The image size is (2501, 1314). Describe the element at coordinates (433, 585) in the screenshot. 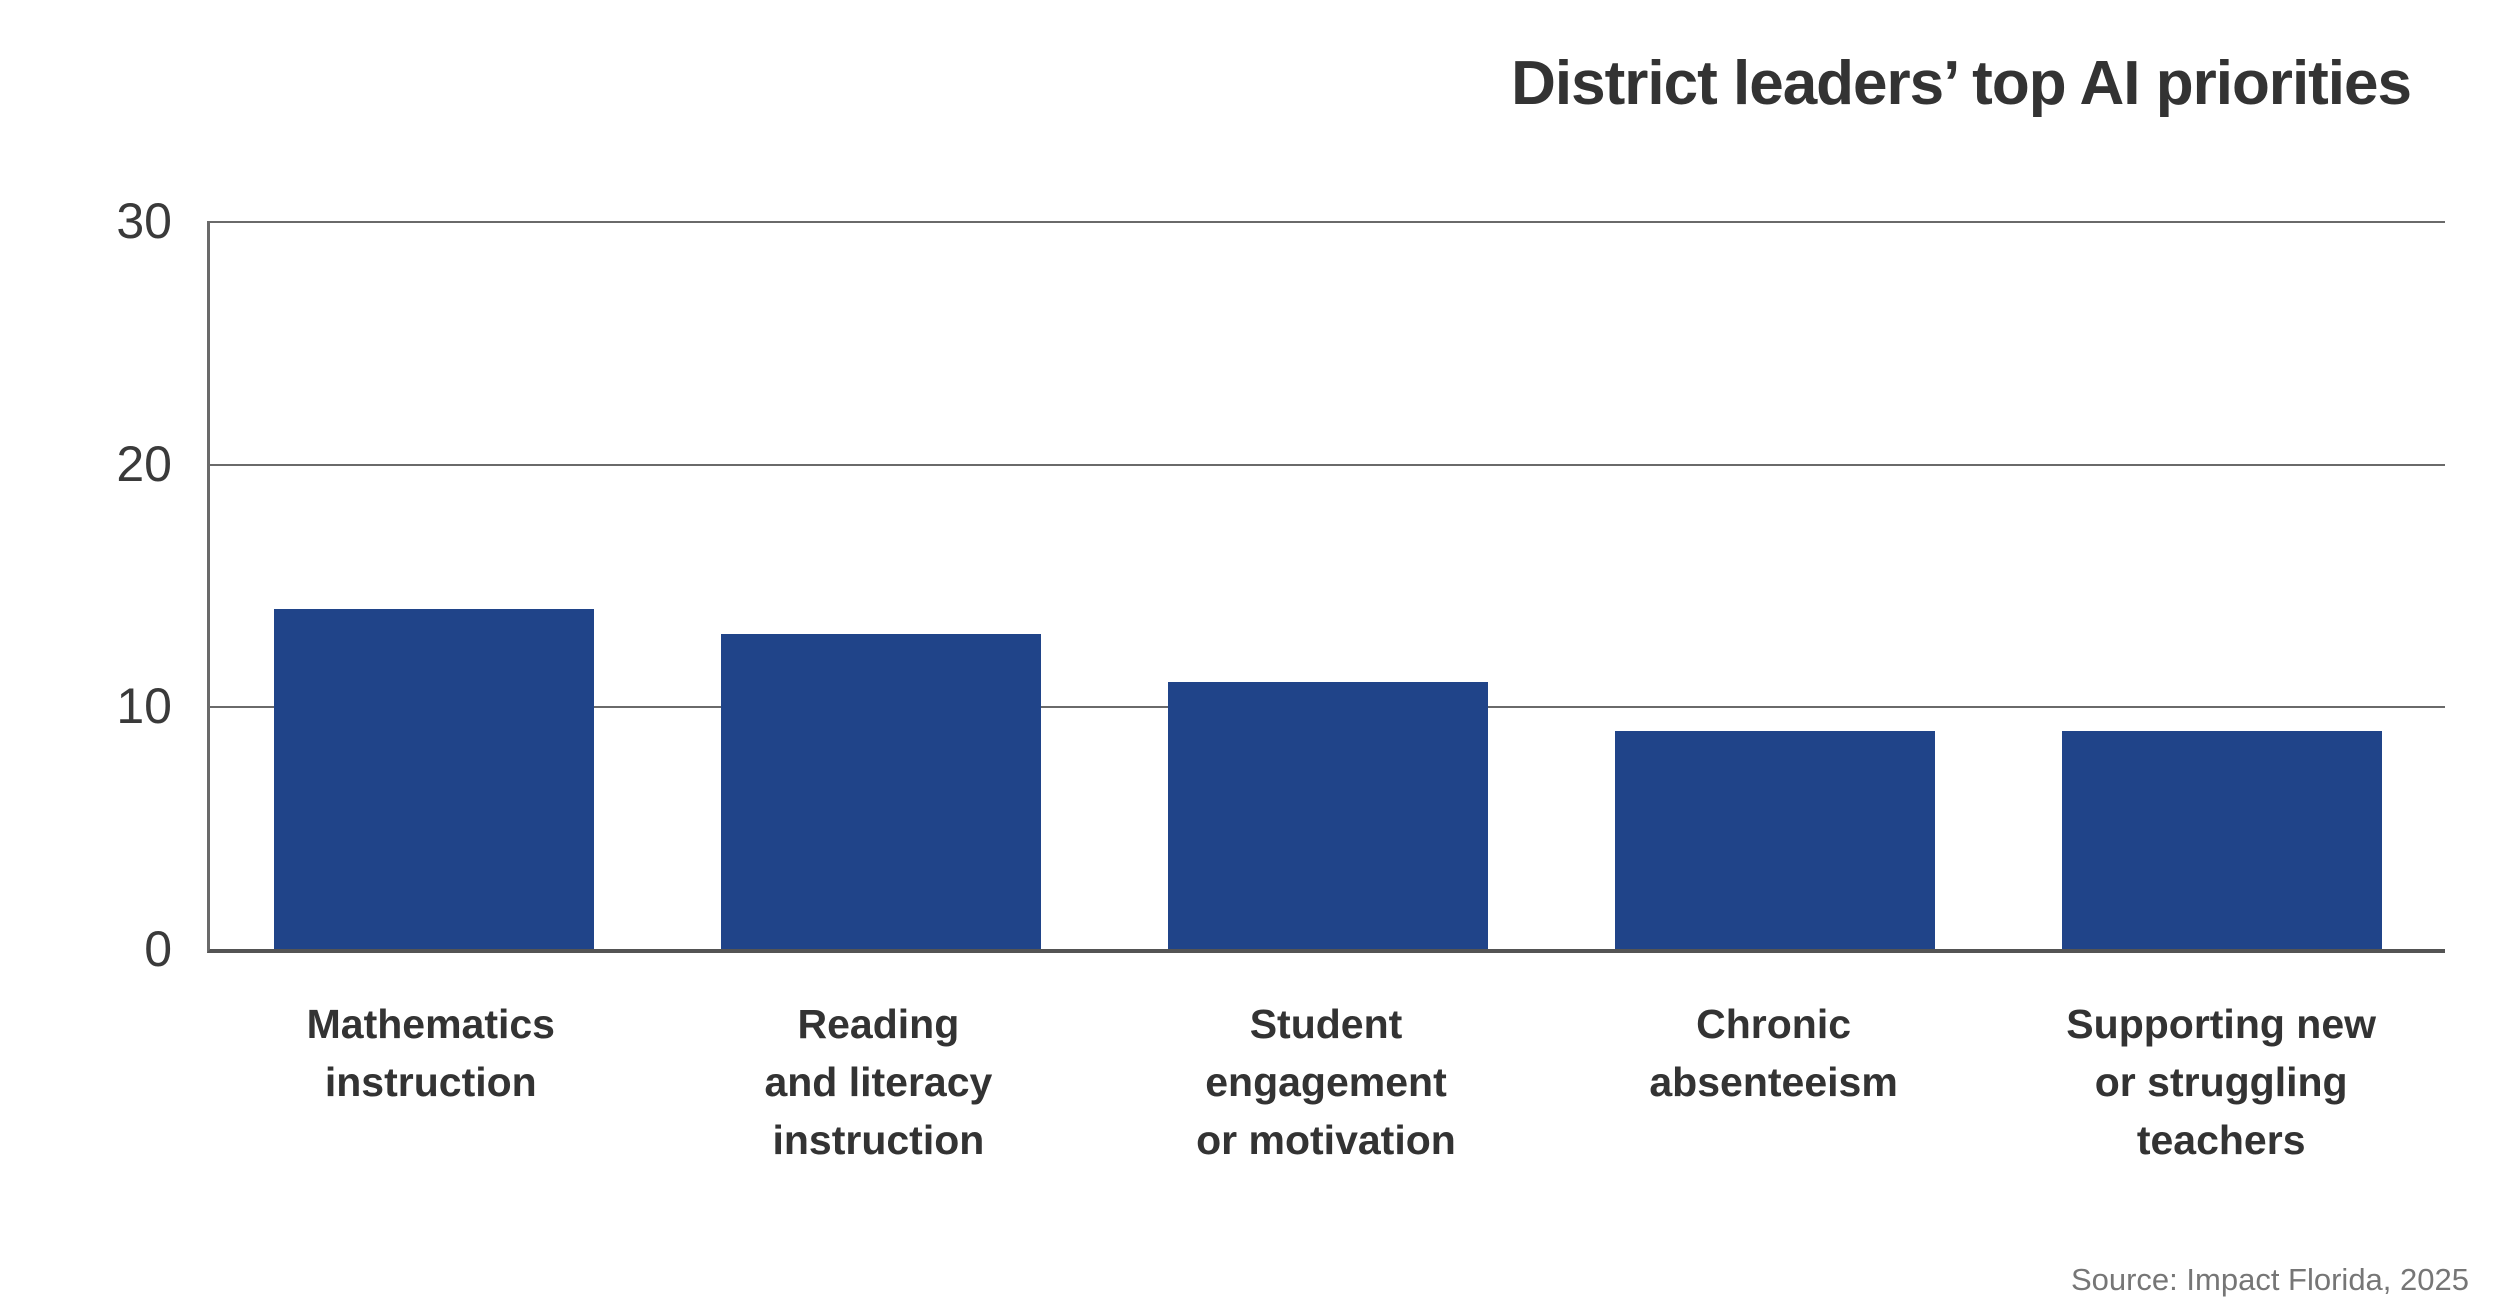

I see `bar-slot-mathematics-instruction` at that location.